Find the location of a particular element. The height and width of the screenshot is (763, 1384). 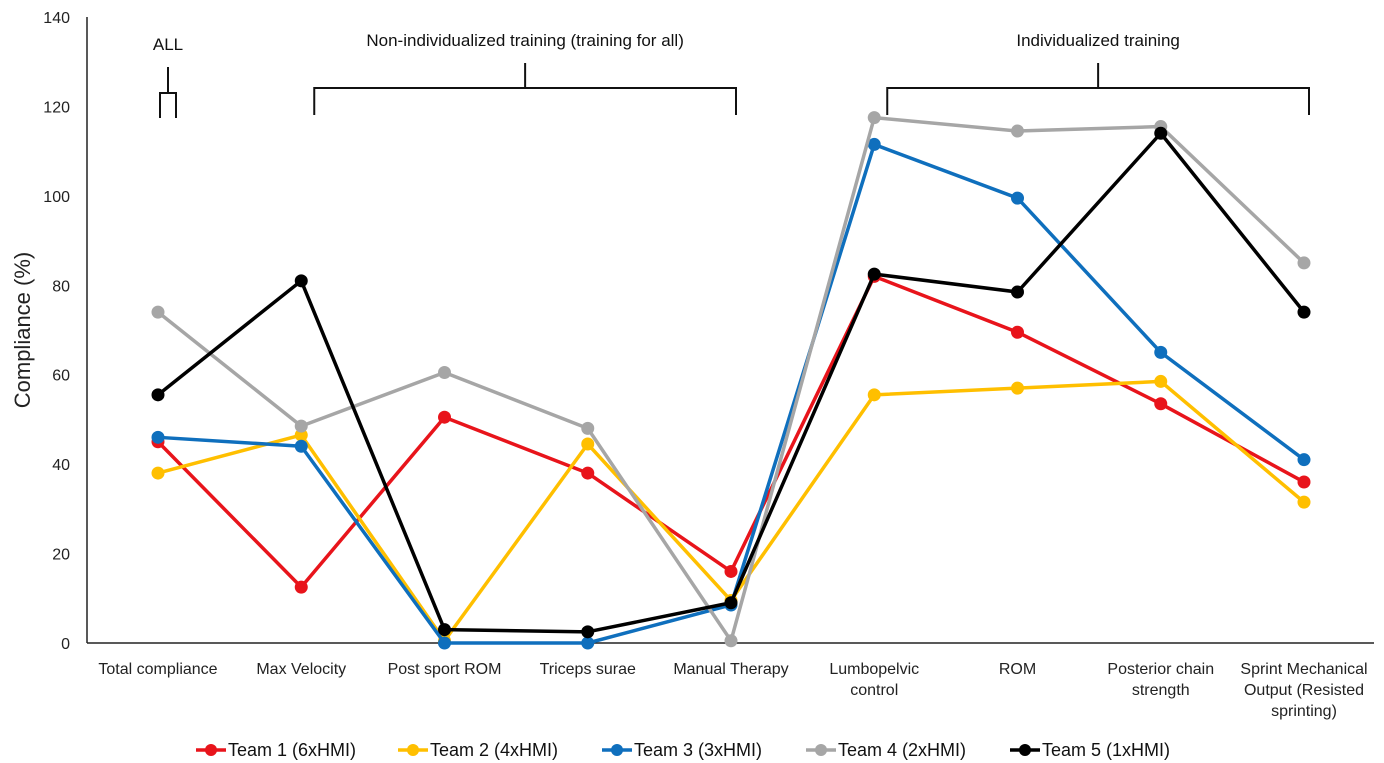

x-tick-label: Manual Therapy is located at coordinates (730, 669).